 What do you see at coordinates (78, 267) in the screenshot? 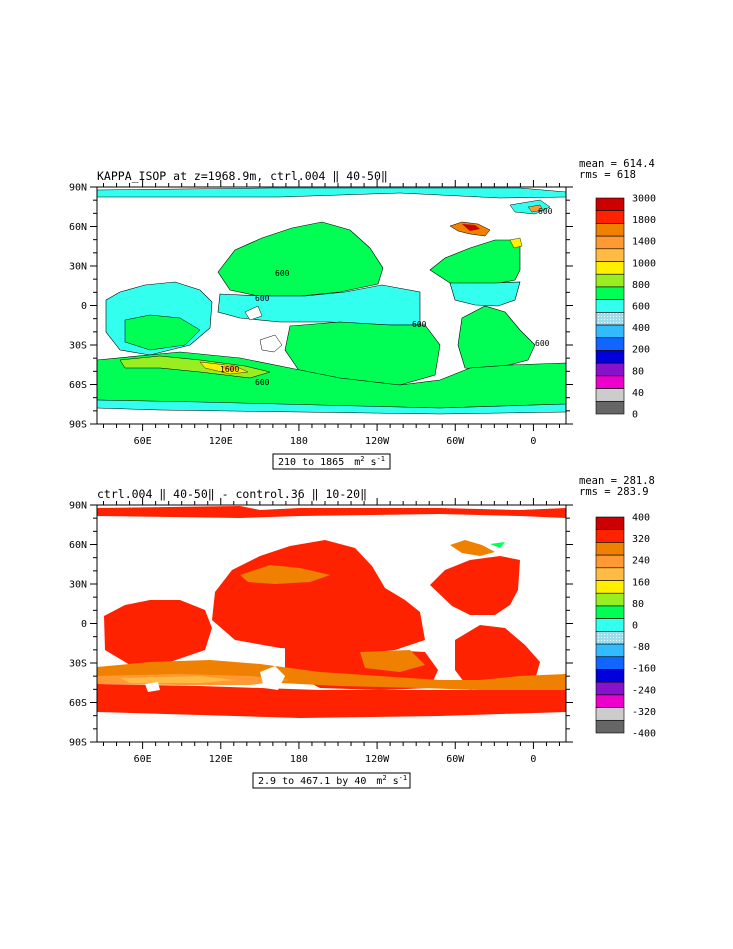
I see `y-tick-label: 30N` at bounding box center [78, 267].